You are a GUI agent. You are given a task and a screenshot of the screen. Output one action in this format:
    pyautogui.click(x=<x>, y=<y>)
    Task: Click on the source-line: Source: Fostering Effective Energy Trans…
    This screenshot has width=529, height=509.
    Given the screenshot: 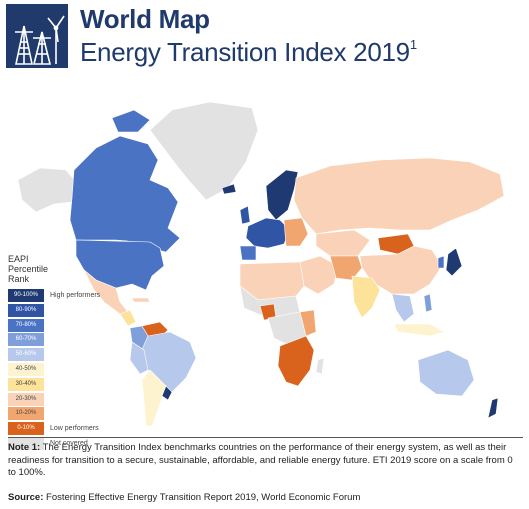 What is the action you would take?
    pyautogui.click(x=184, y=497)
    